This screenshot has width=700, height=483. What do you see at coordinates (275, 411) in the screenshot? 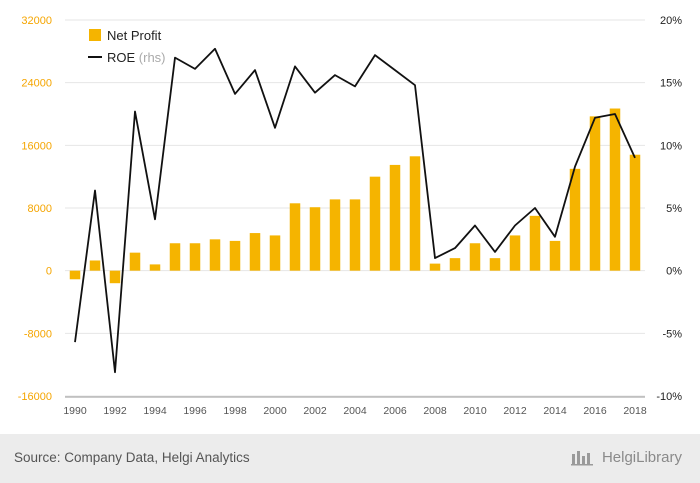
I see `x-axis-tick-label: 2000` at bounding box center [275, 411].